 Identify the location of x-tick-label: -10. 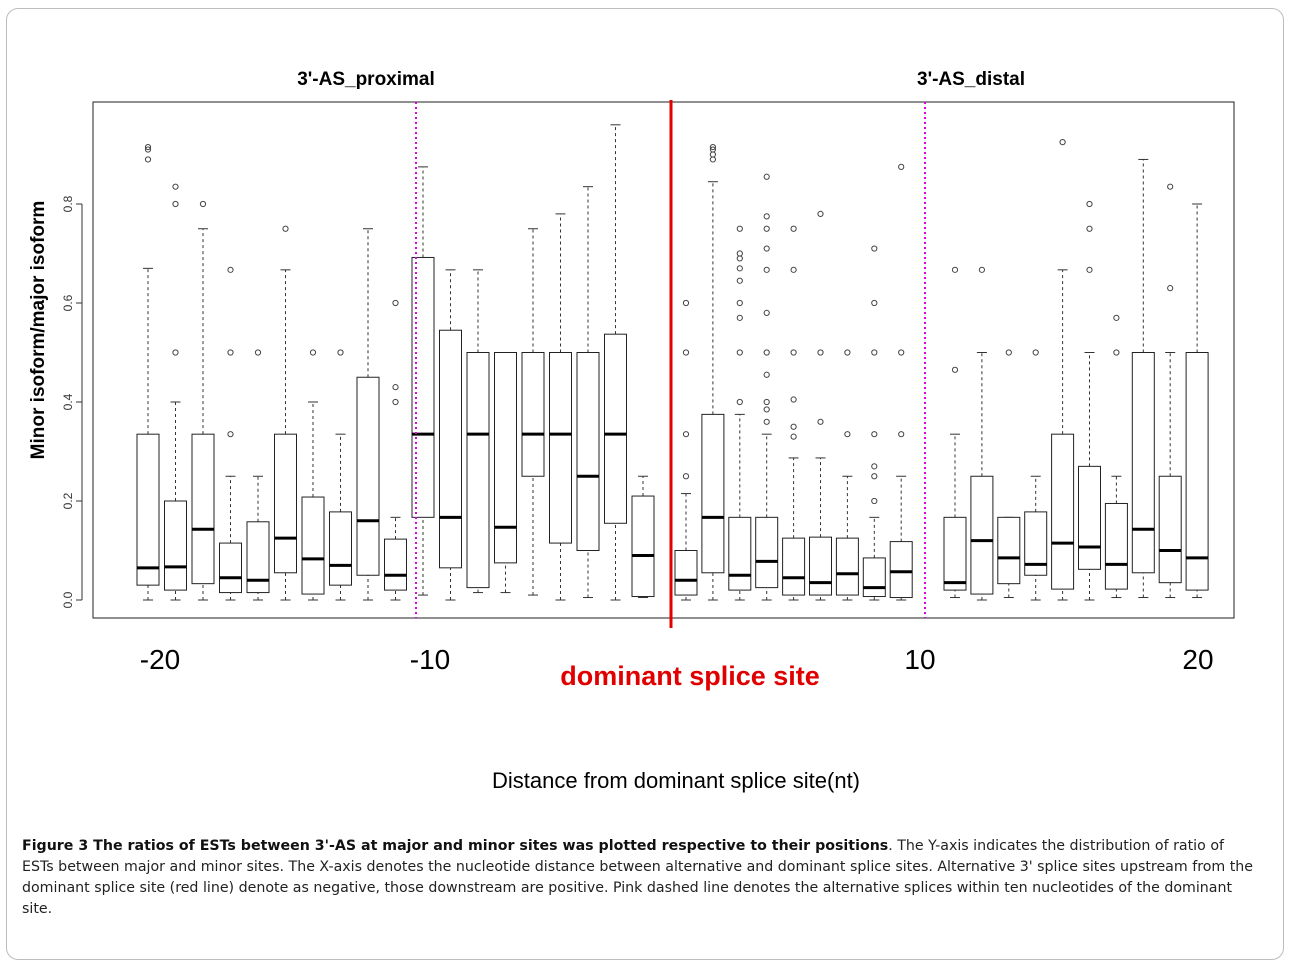
(430, 659).